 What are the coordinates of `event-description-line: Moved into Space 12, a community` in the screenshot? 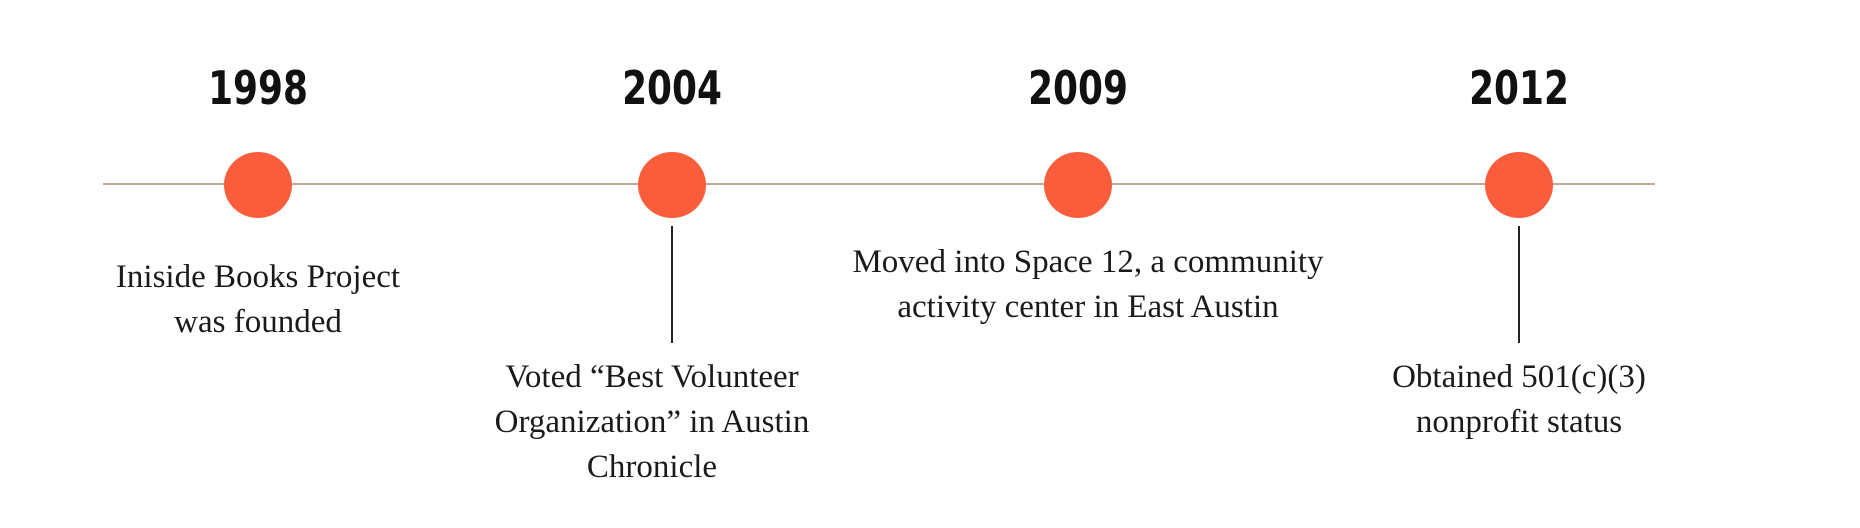 It's located at (1088, 262).